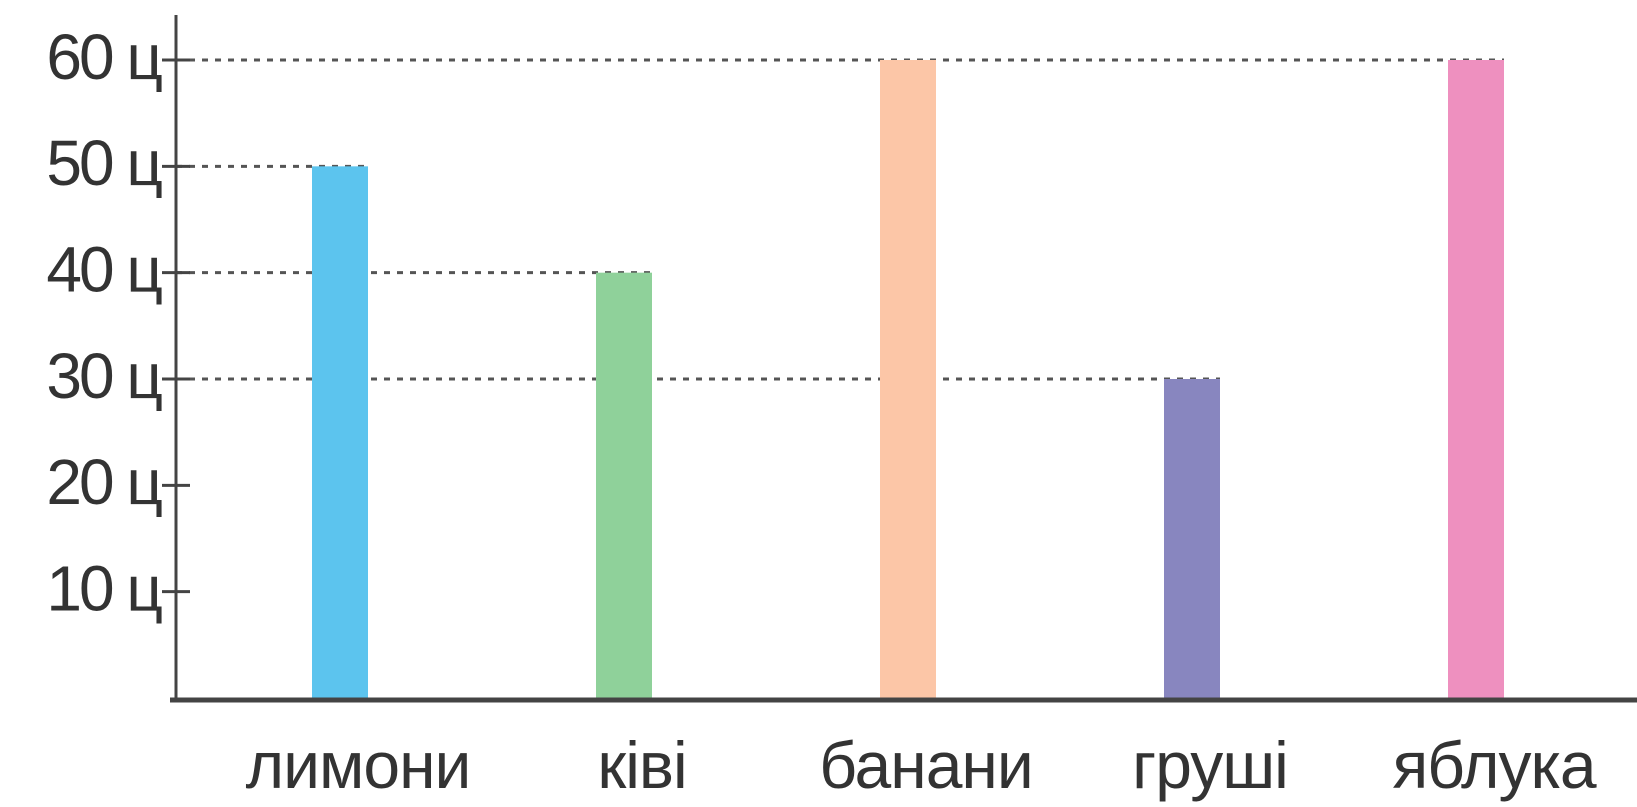 The image size is (1637, 807). What do you see at coordinates (104, 589) in the screenshot?
I see `y-tick-label-10: 10 ц` at bounding box center [104, 589].